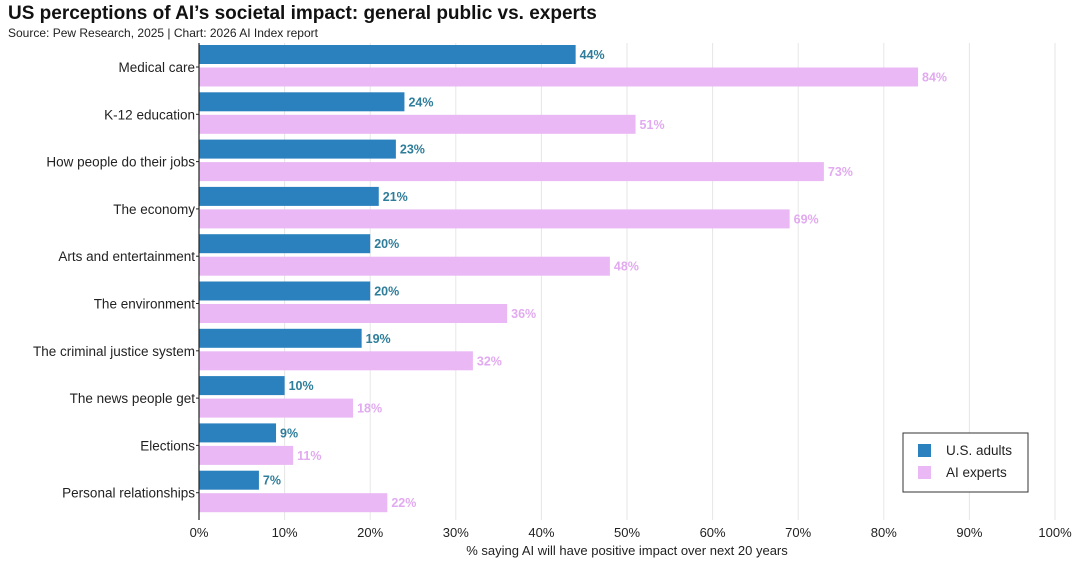 Image resolution: width=1080 pixels, height=563 pixels. I want to click on data-label: 11%, so click(309, 456).